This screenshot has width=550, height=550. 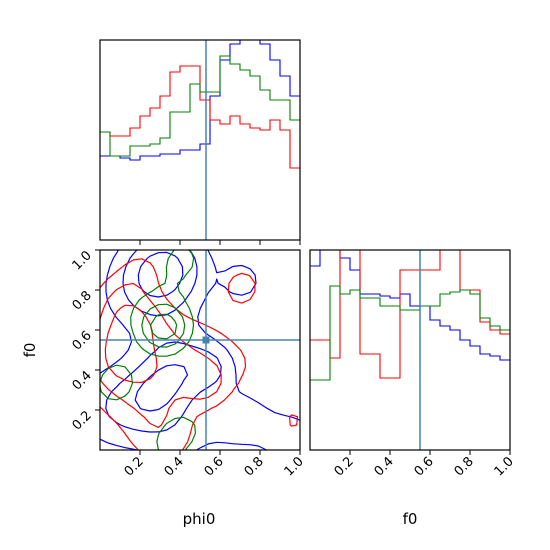 I want to click on contour-ytick-label: 0.2, so click(x=82, y=420).